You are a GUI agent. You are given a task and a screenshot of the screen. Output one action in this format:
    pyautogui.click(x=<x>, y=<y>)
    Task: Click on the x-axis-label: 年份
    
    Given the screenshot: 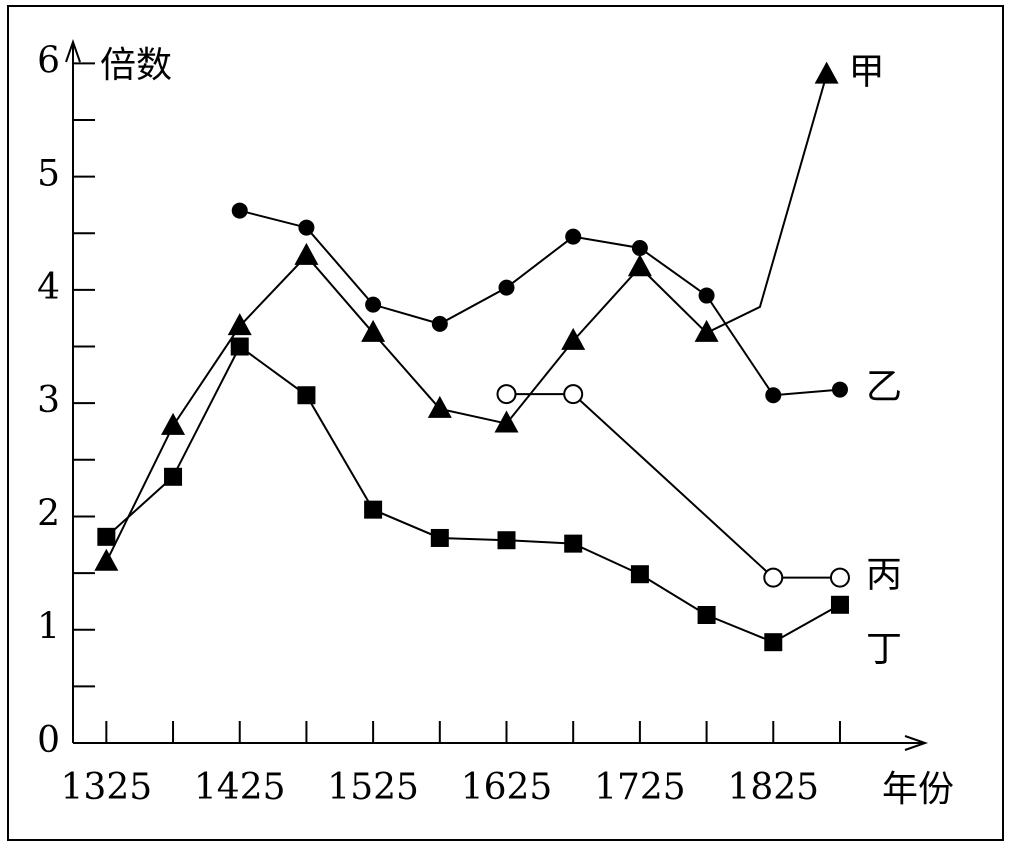 What is the action you would take?
    pyautogui.click(x=918, y=789)
    